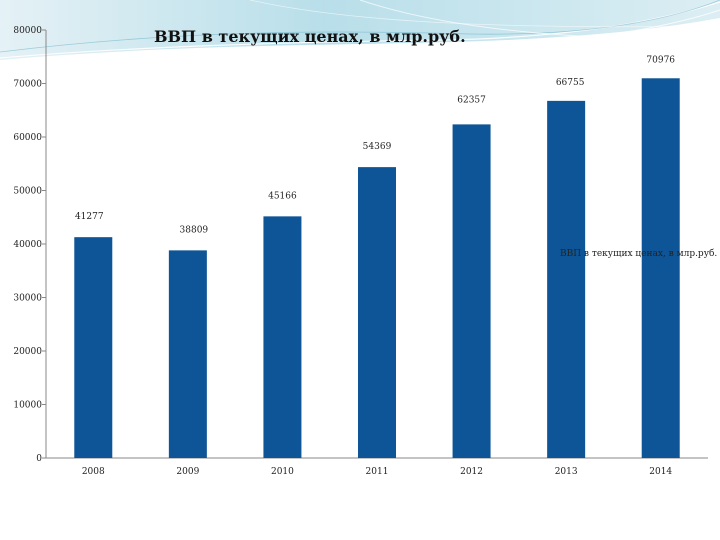 The width and height of the screenshot is (720, 540). Describe the element at coordinates (377, 312) in the screenshot. I see `bar-2011` at that location.